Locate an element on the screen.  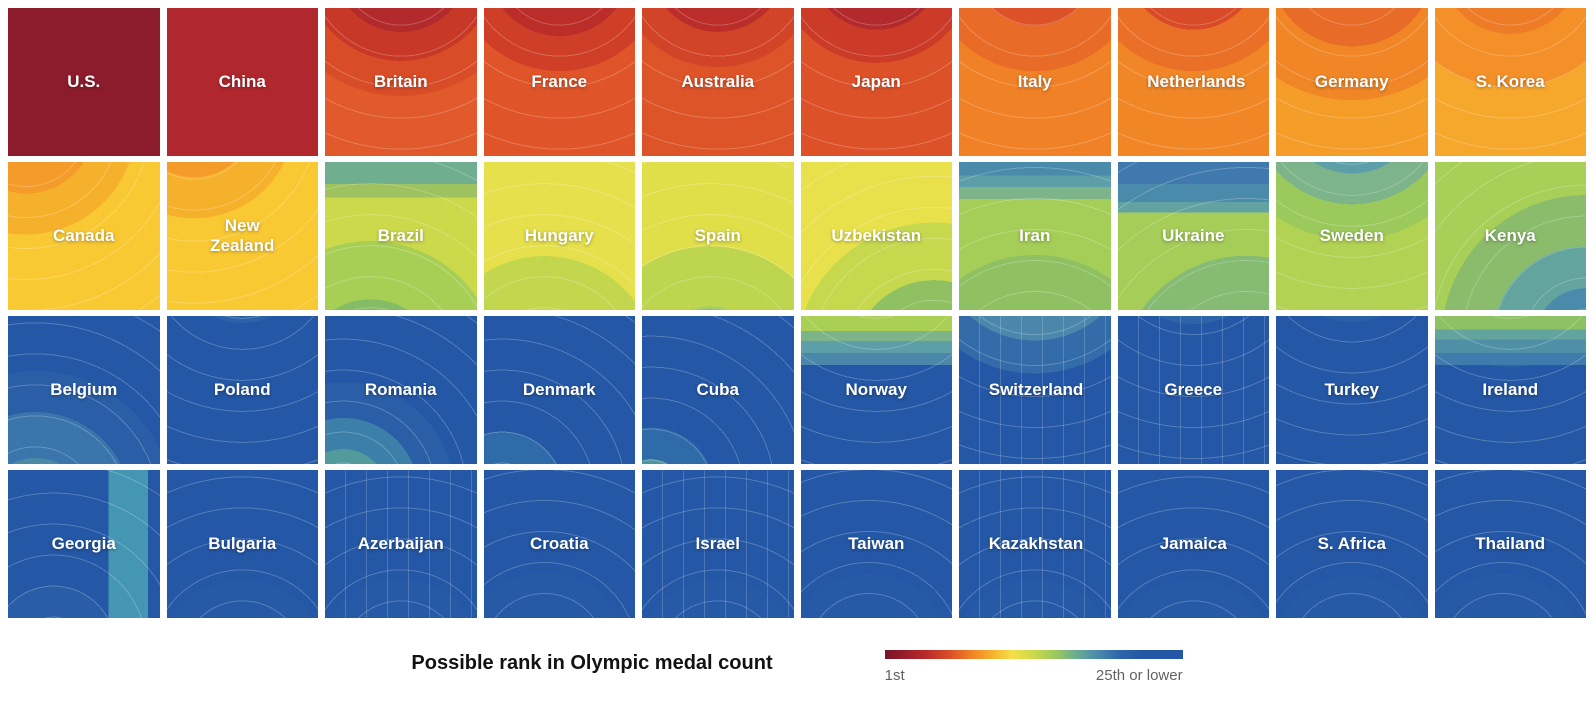
country-label: U.S. is located at coordinates (84, 82).